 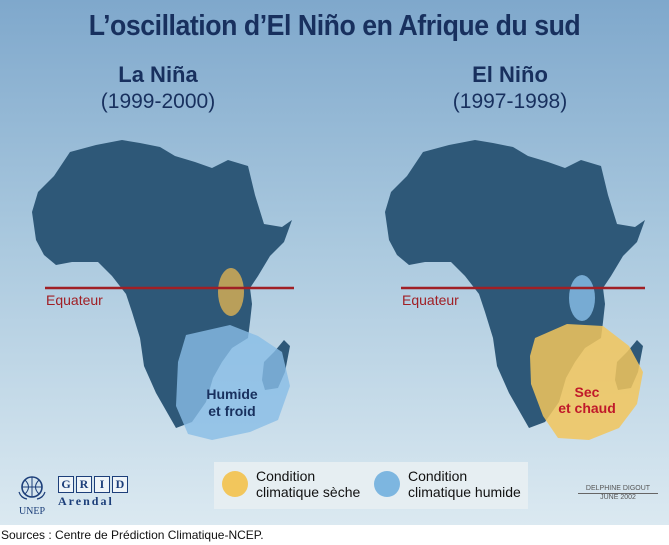 What do you see at coordinates (235, 484) in the screenshot?
I see `dry-swatch-icon` at bounding box center [235, 484].